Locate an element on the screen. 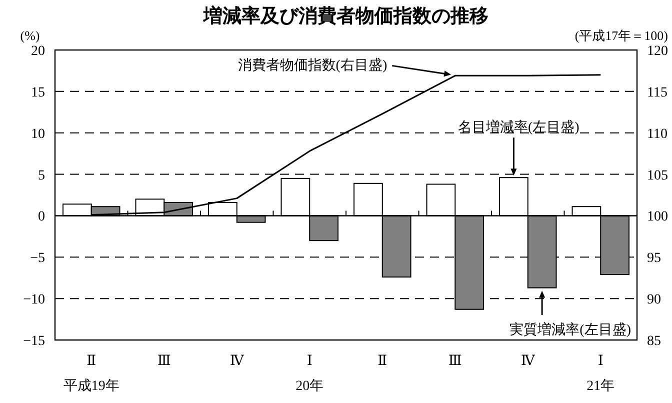 This screenshot has width=672, height=403. y-tick-label: 0 is located at coordinates (41, 217).